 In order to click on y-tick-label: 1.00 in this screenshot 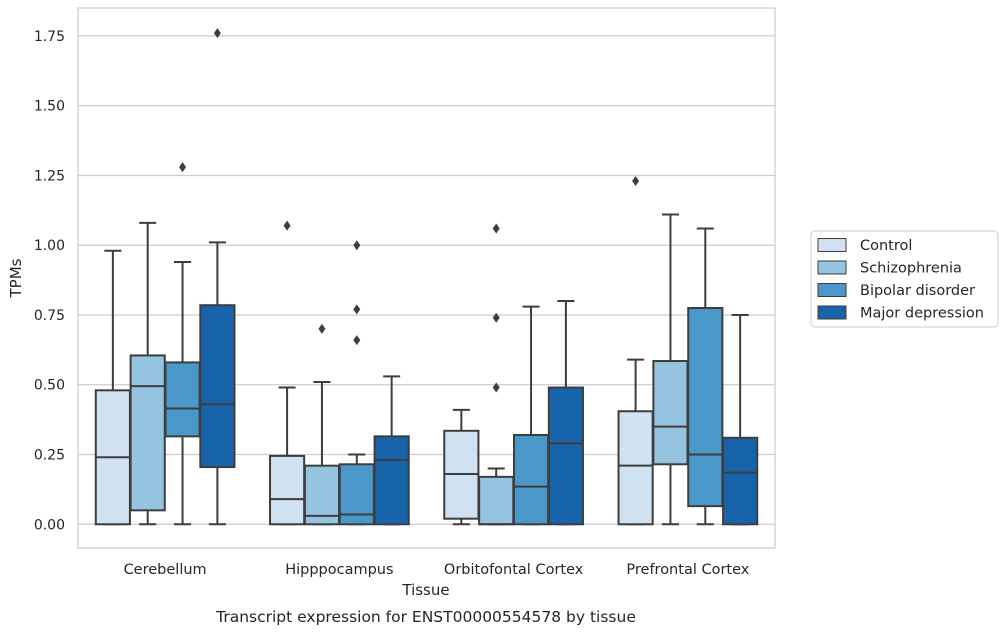, I will do `click(49, 246)`.